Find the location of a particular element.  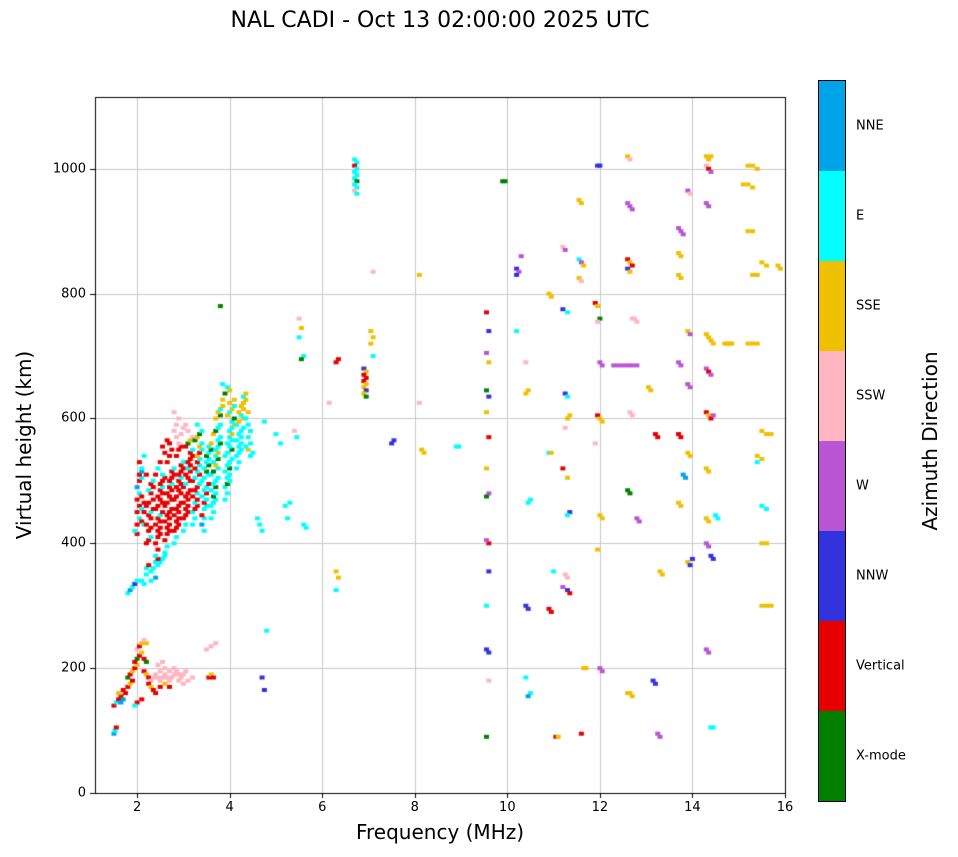

chart-title: NAL CADI - Oct 13 02:00:00 2025 UTC is located at coordinates (440, 20).